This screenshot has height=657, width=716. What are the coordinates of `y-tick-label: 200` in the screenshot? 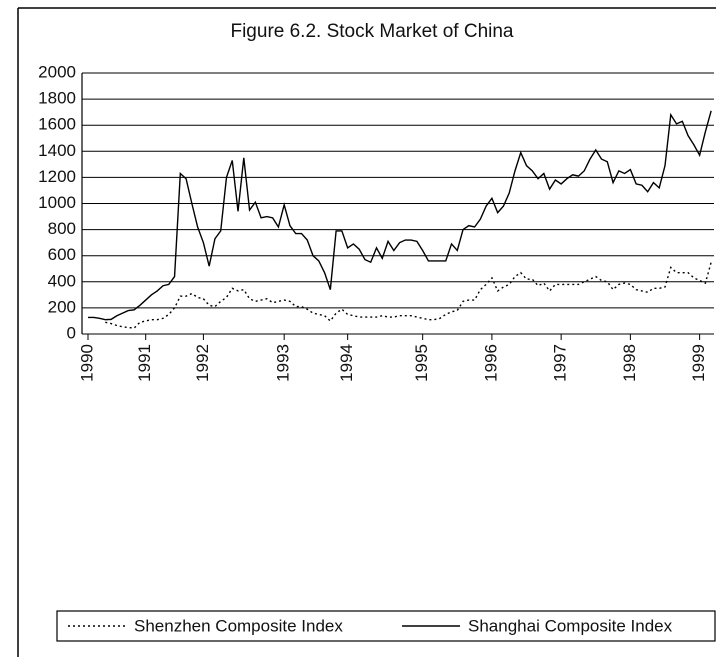 It's located at (62, 306).